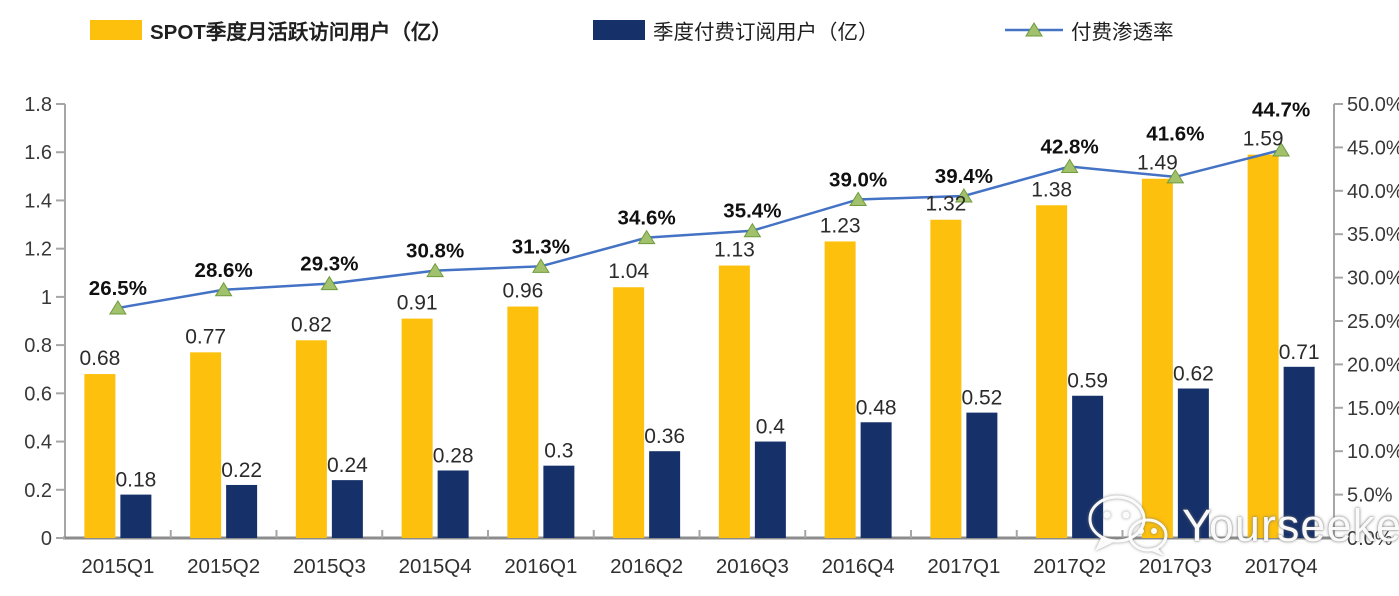  What do you see at coordinates (840, 389) in the screenshot?
I see `mau-bar-2016Q4` at bounding box center [840, 389].